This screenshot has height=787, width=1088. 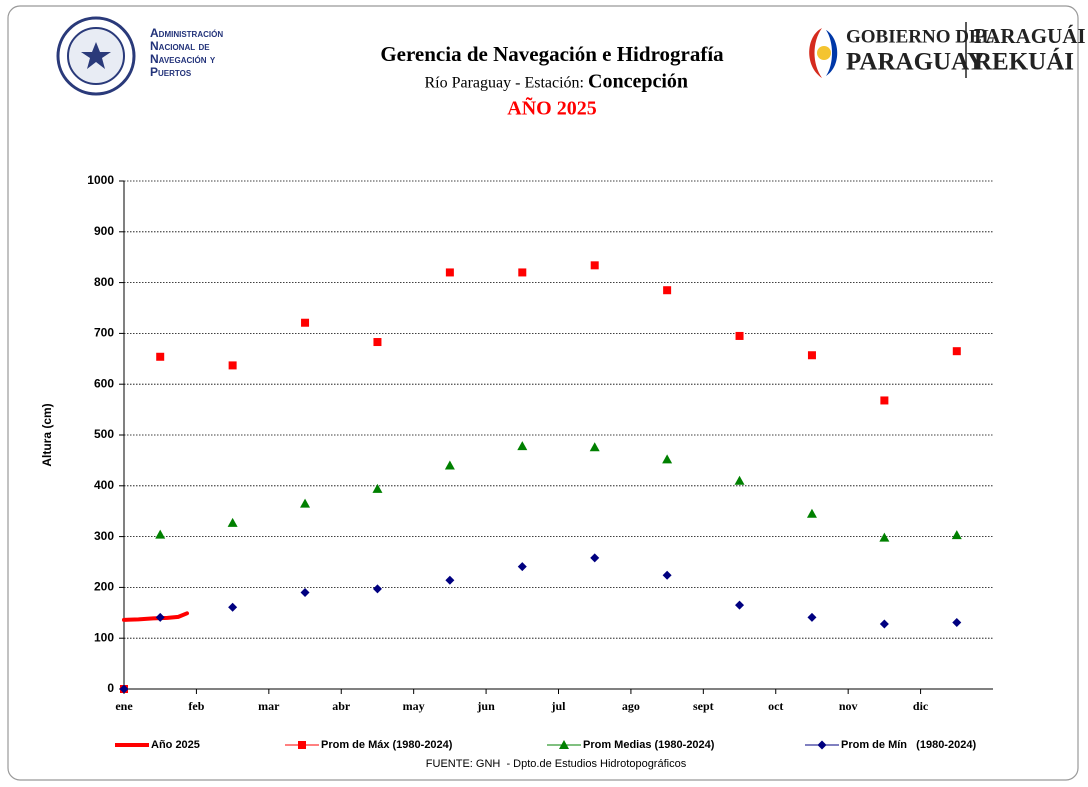 I want to click on chart-title: Gerencia de Navegación e Hidrografía, so click(x=552, y=54).